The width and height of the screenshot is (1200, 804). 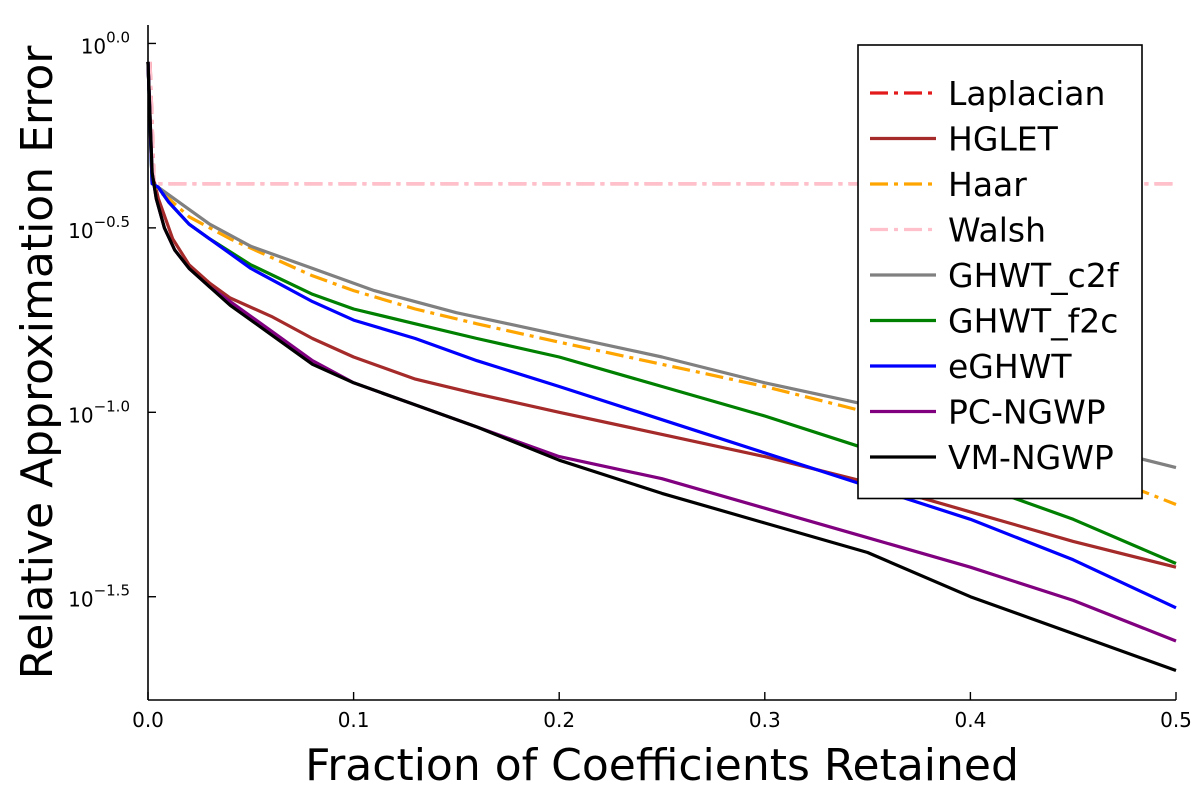 I want to click on legend-label: PC-NGWP, so click(x=1027, y=412).